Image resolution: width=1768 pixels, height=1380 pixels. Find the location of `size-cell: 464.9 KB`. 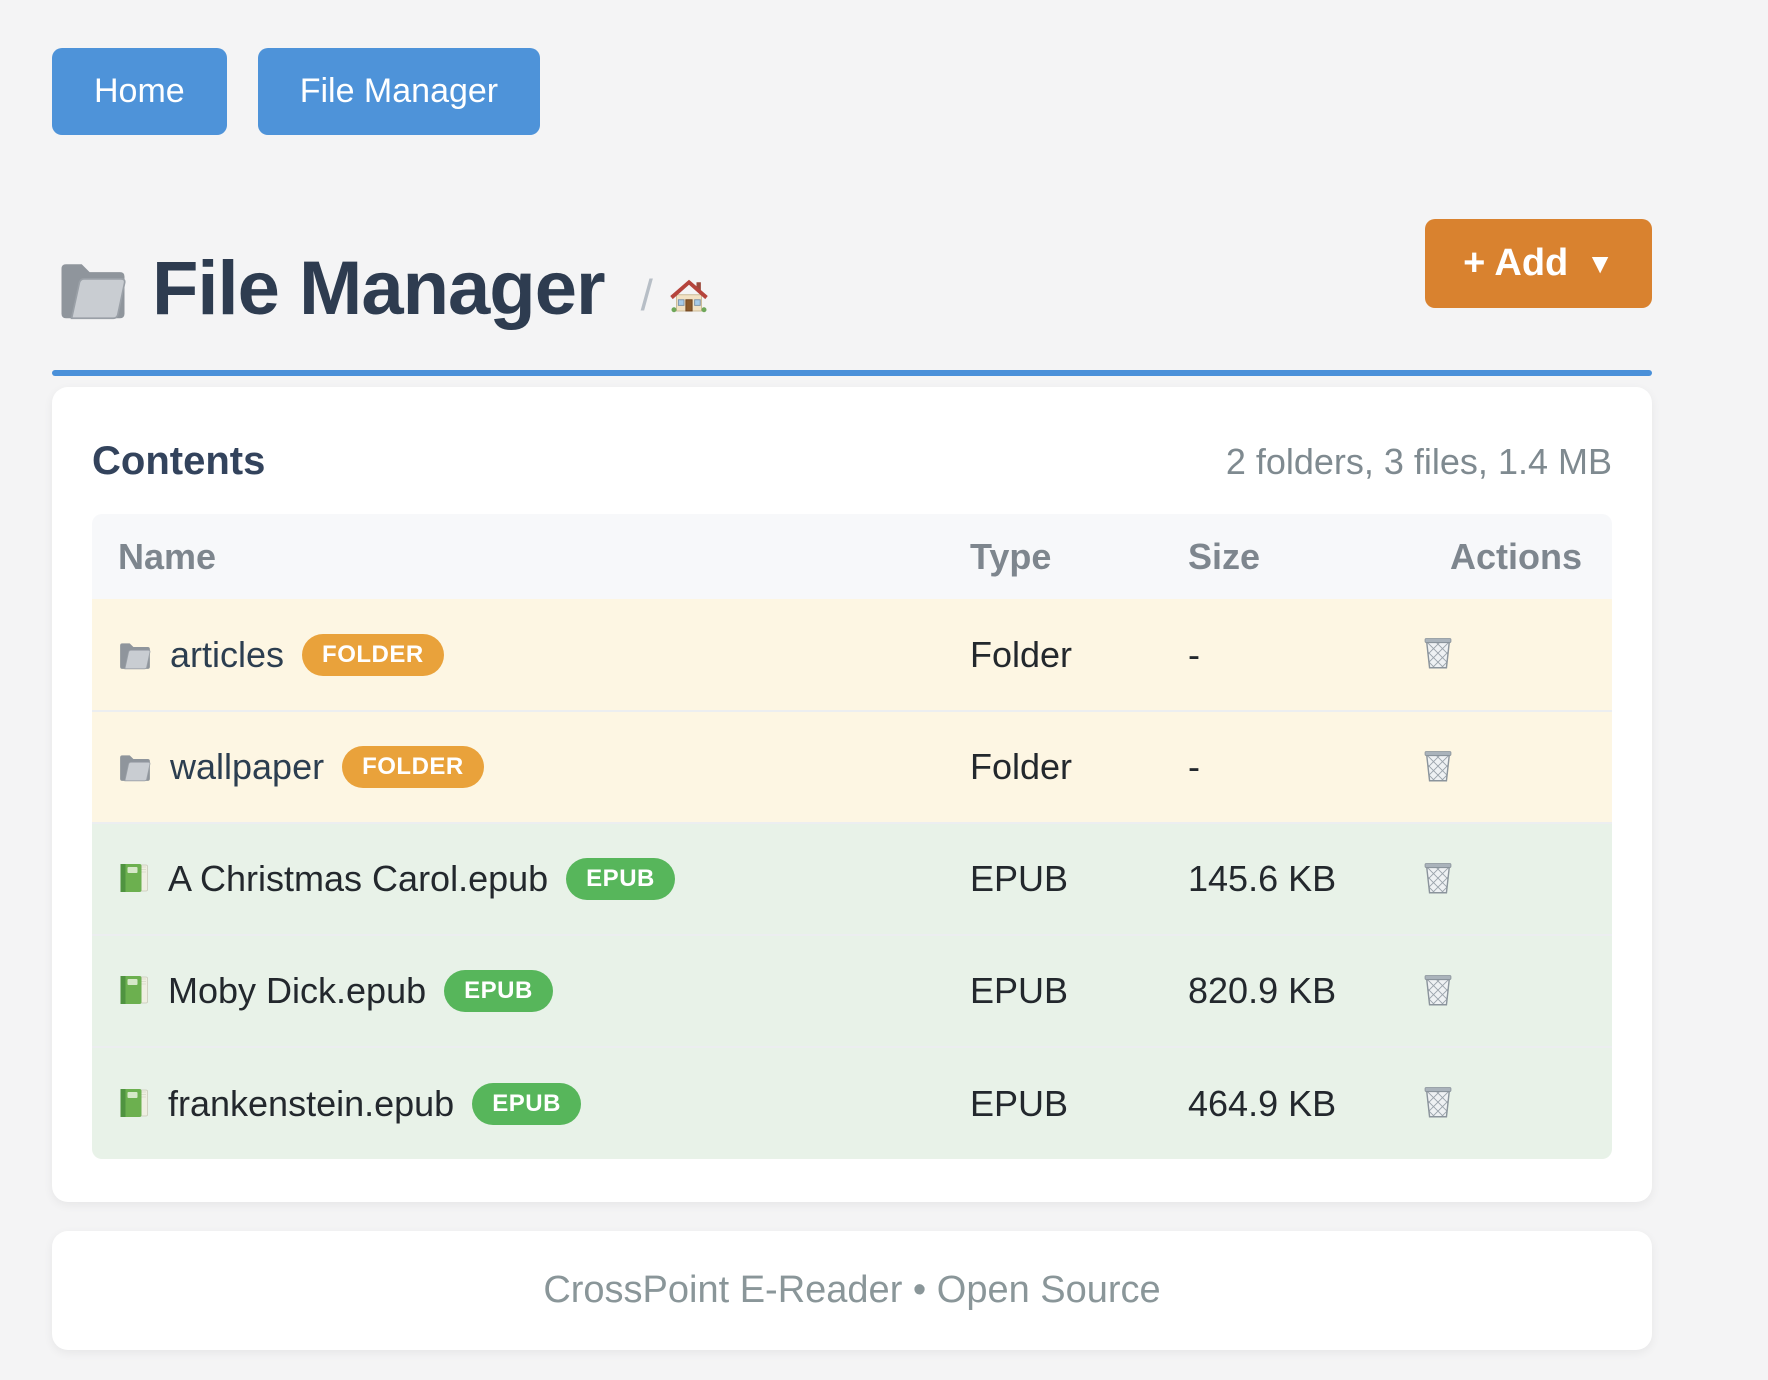

size-cell: 464.9 KB is located at coordinates (1262, 1103).